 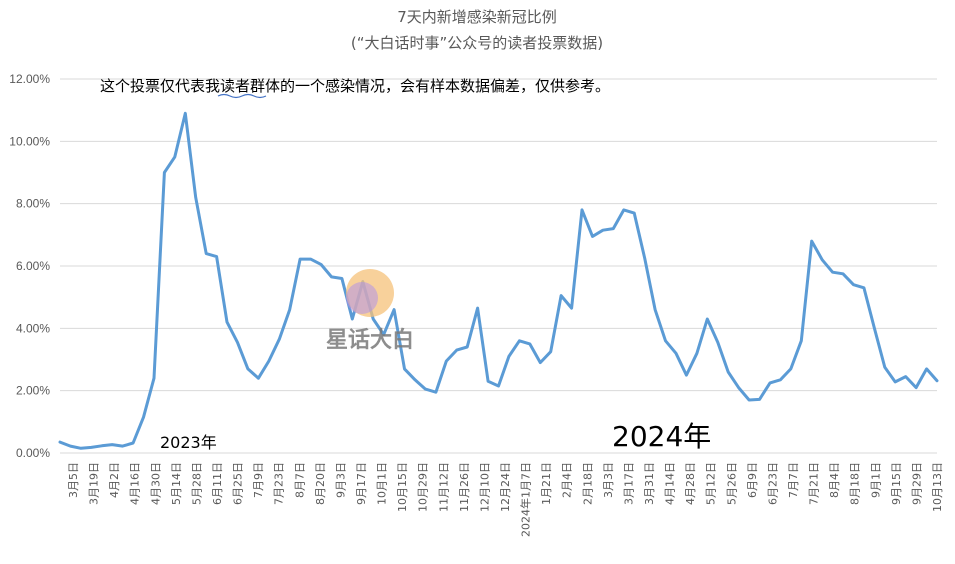 What do you see at coordinates (362, 298) in the screenshot?
I see `watermark-logo-ring-icon` at bounding box center [362, 298].